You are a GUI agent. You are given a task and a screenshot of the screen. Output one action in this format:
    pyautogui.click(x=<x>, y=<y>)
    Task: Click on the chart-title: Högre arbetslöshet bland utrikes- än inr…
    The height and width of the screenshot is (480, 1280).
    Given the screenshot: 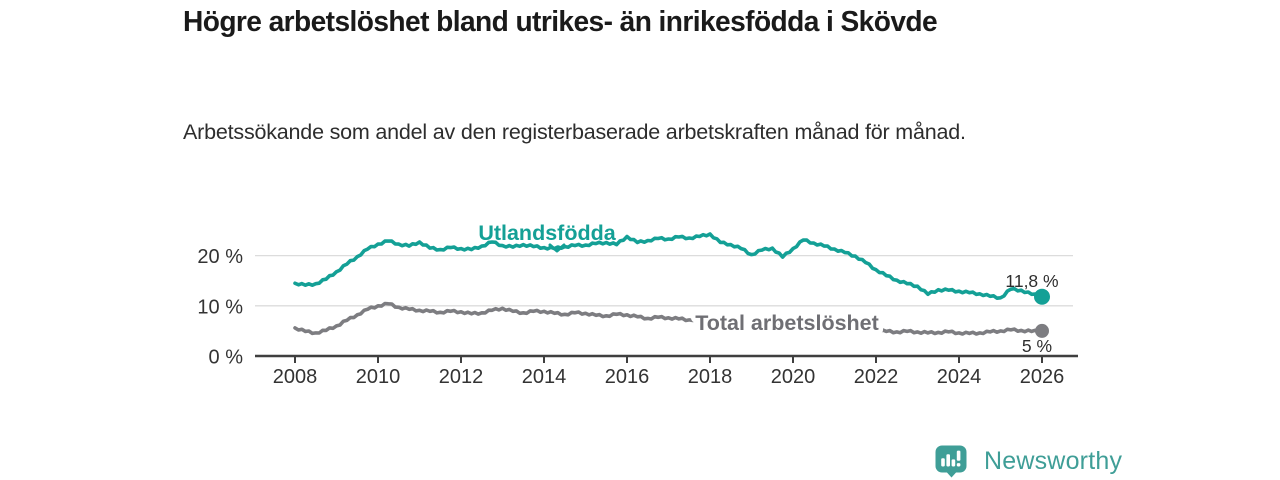 What is the action you would take?
    pyautogui.click(x=560, y=22)
    